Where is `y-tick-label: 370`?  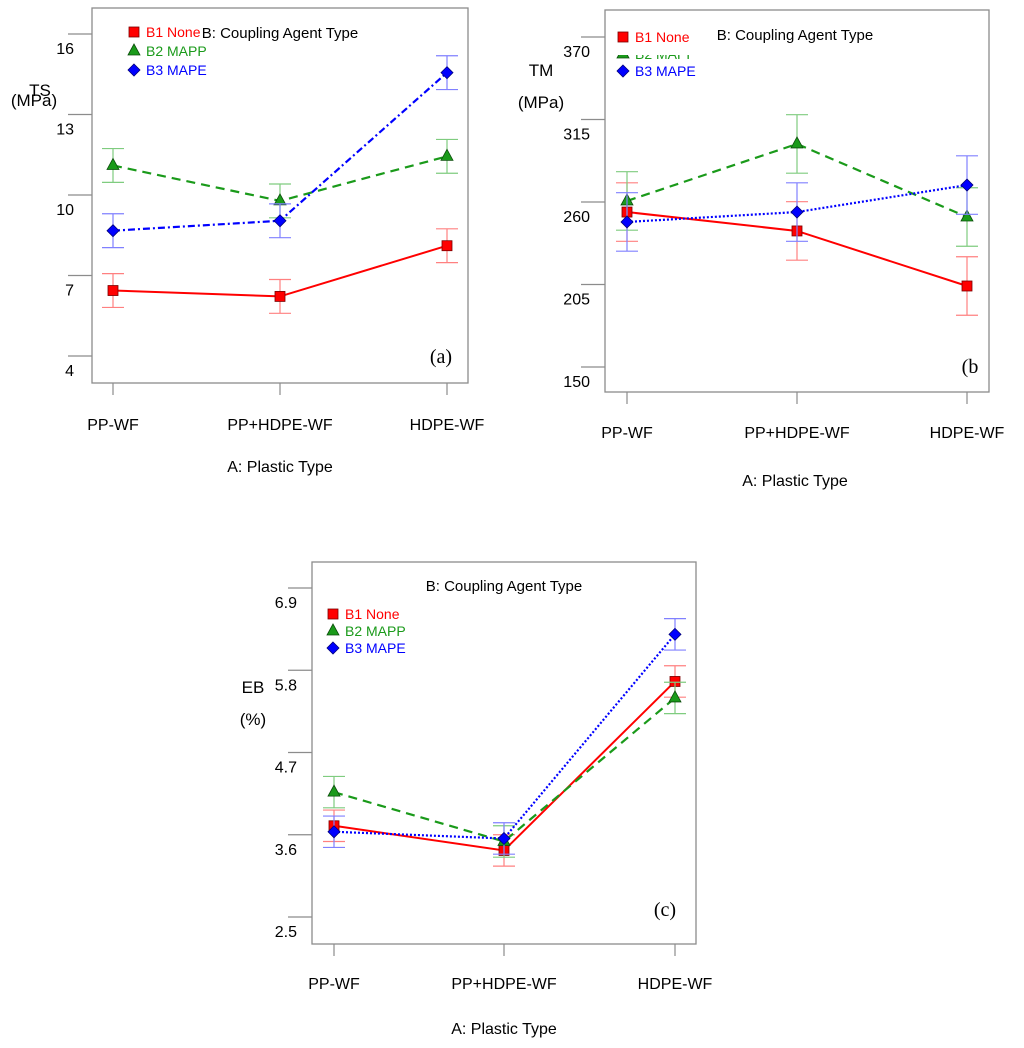
y-tick-label: 370 is located at coordinates (576, 52).